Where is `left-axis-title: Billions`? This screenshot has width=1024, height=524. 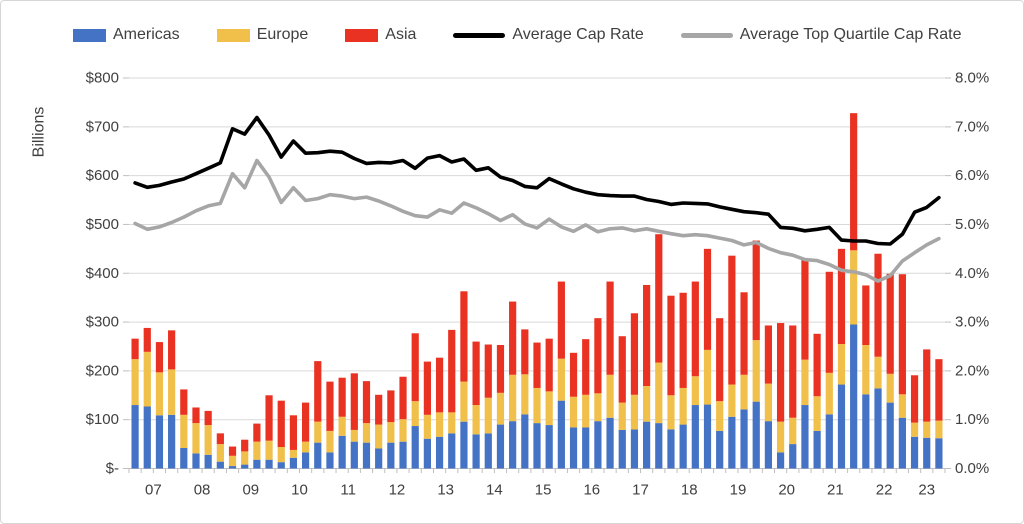 left-axis-title: Billions is located at coordinates (39, 132).